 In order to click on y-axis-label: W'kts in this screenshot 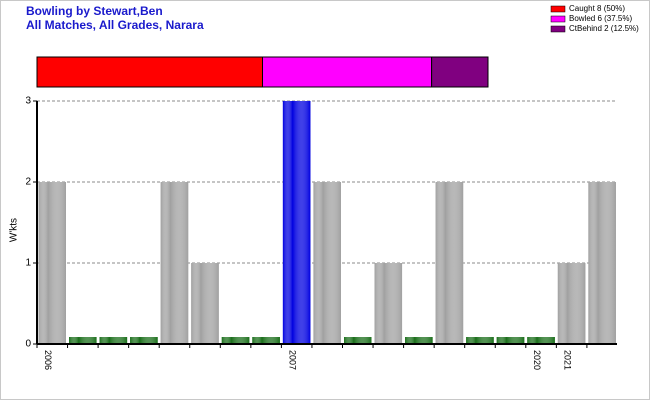, I will do `click(14, 230)`.